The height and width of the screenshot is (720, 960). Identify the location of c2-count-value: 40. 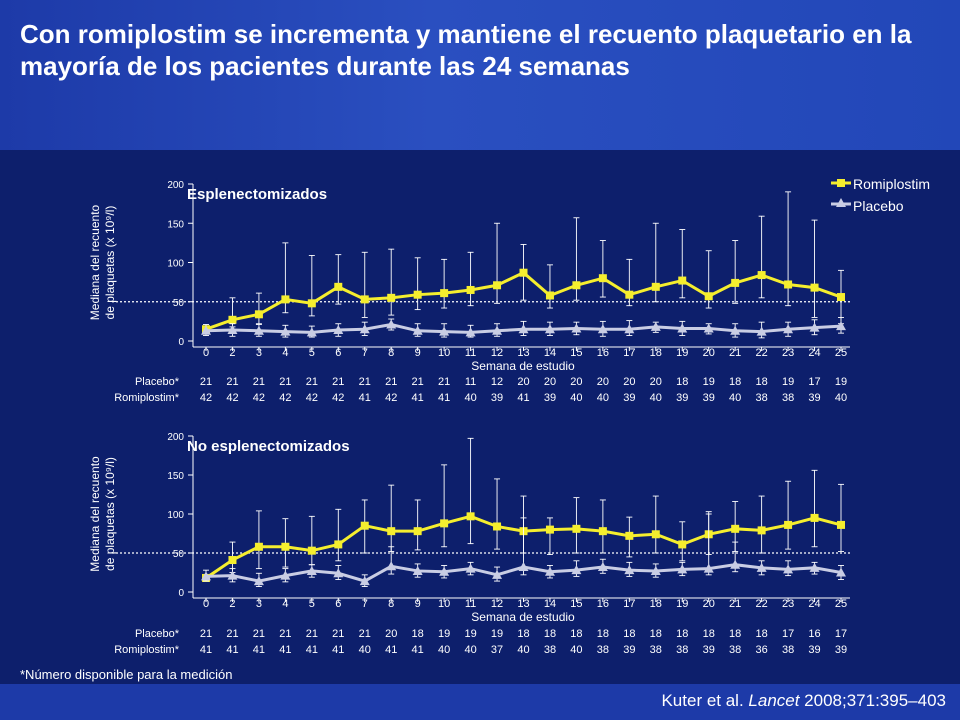
(444, 650).